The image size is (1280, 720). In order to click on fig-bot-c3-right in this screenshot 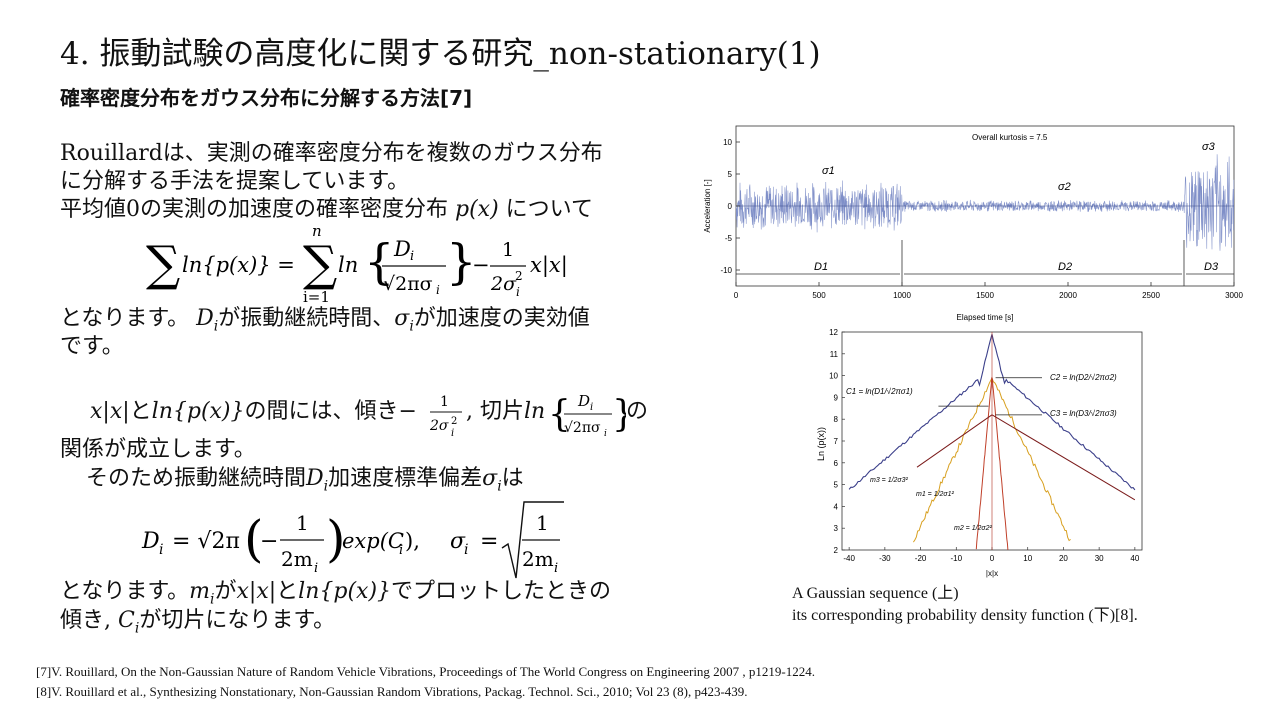, I will do `click(1063, 457)`.